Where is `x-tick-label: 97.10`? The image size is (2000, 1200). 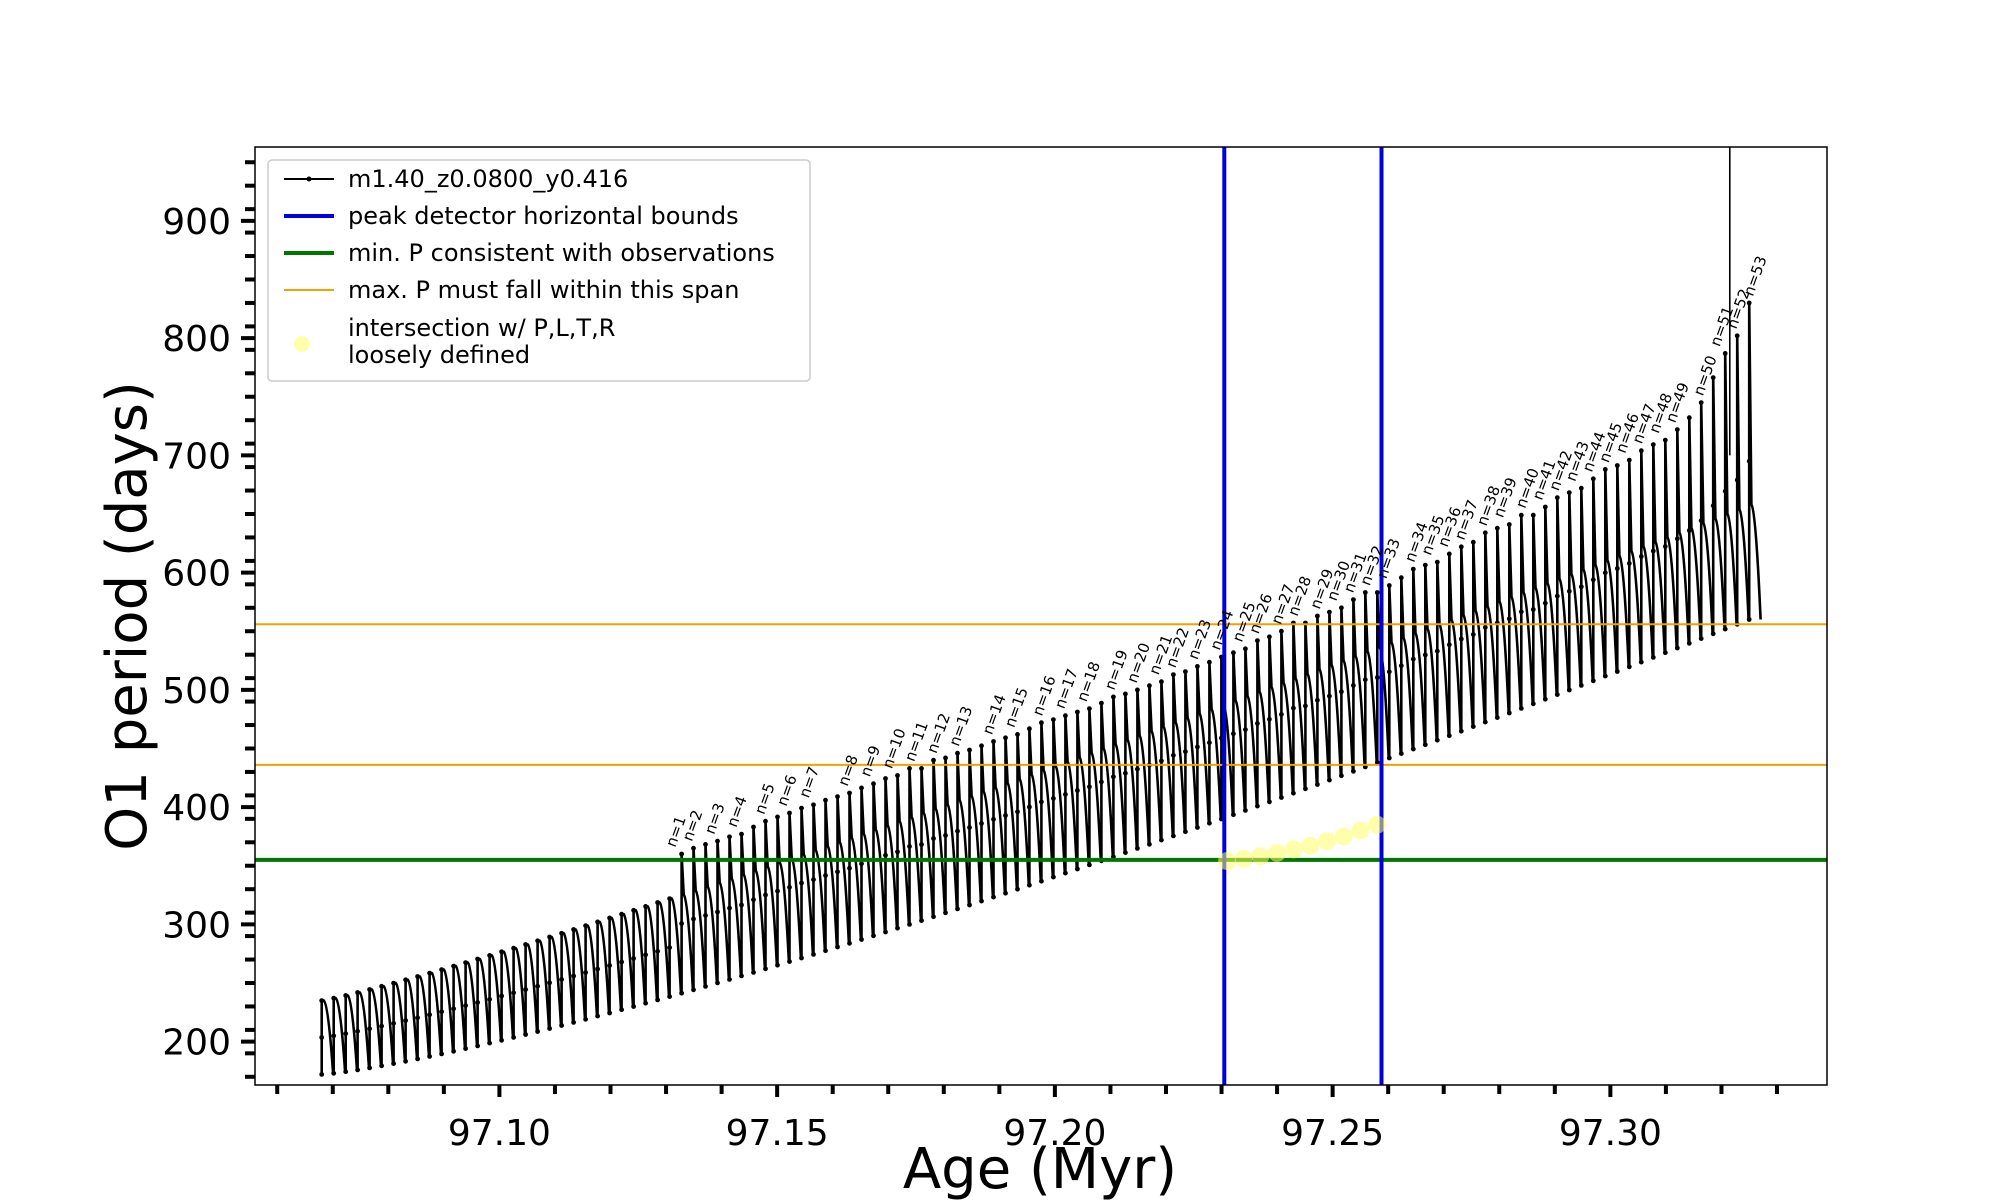 x-tick-label: 97.10 is located at coordinates (499, 1133).